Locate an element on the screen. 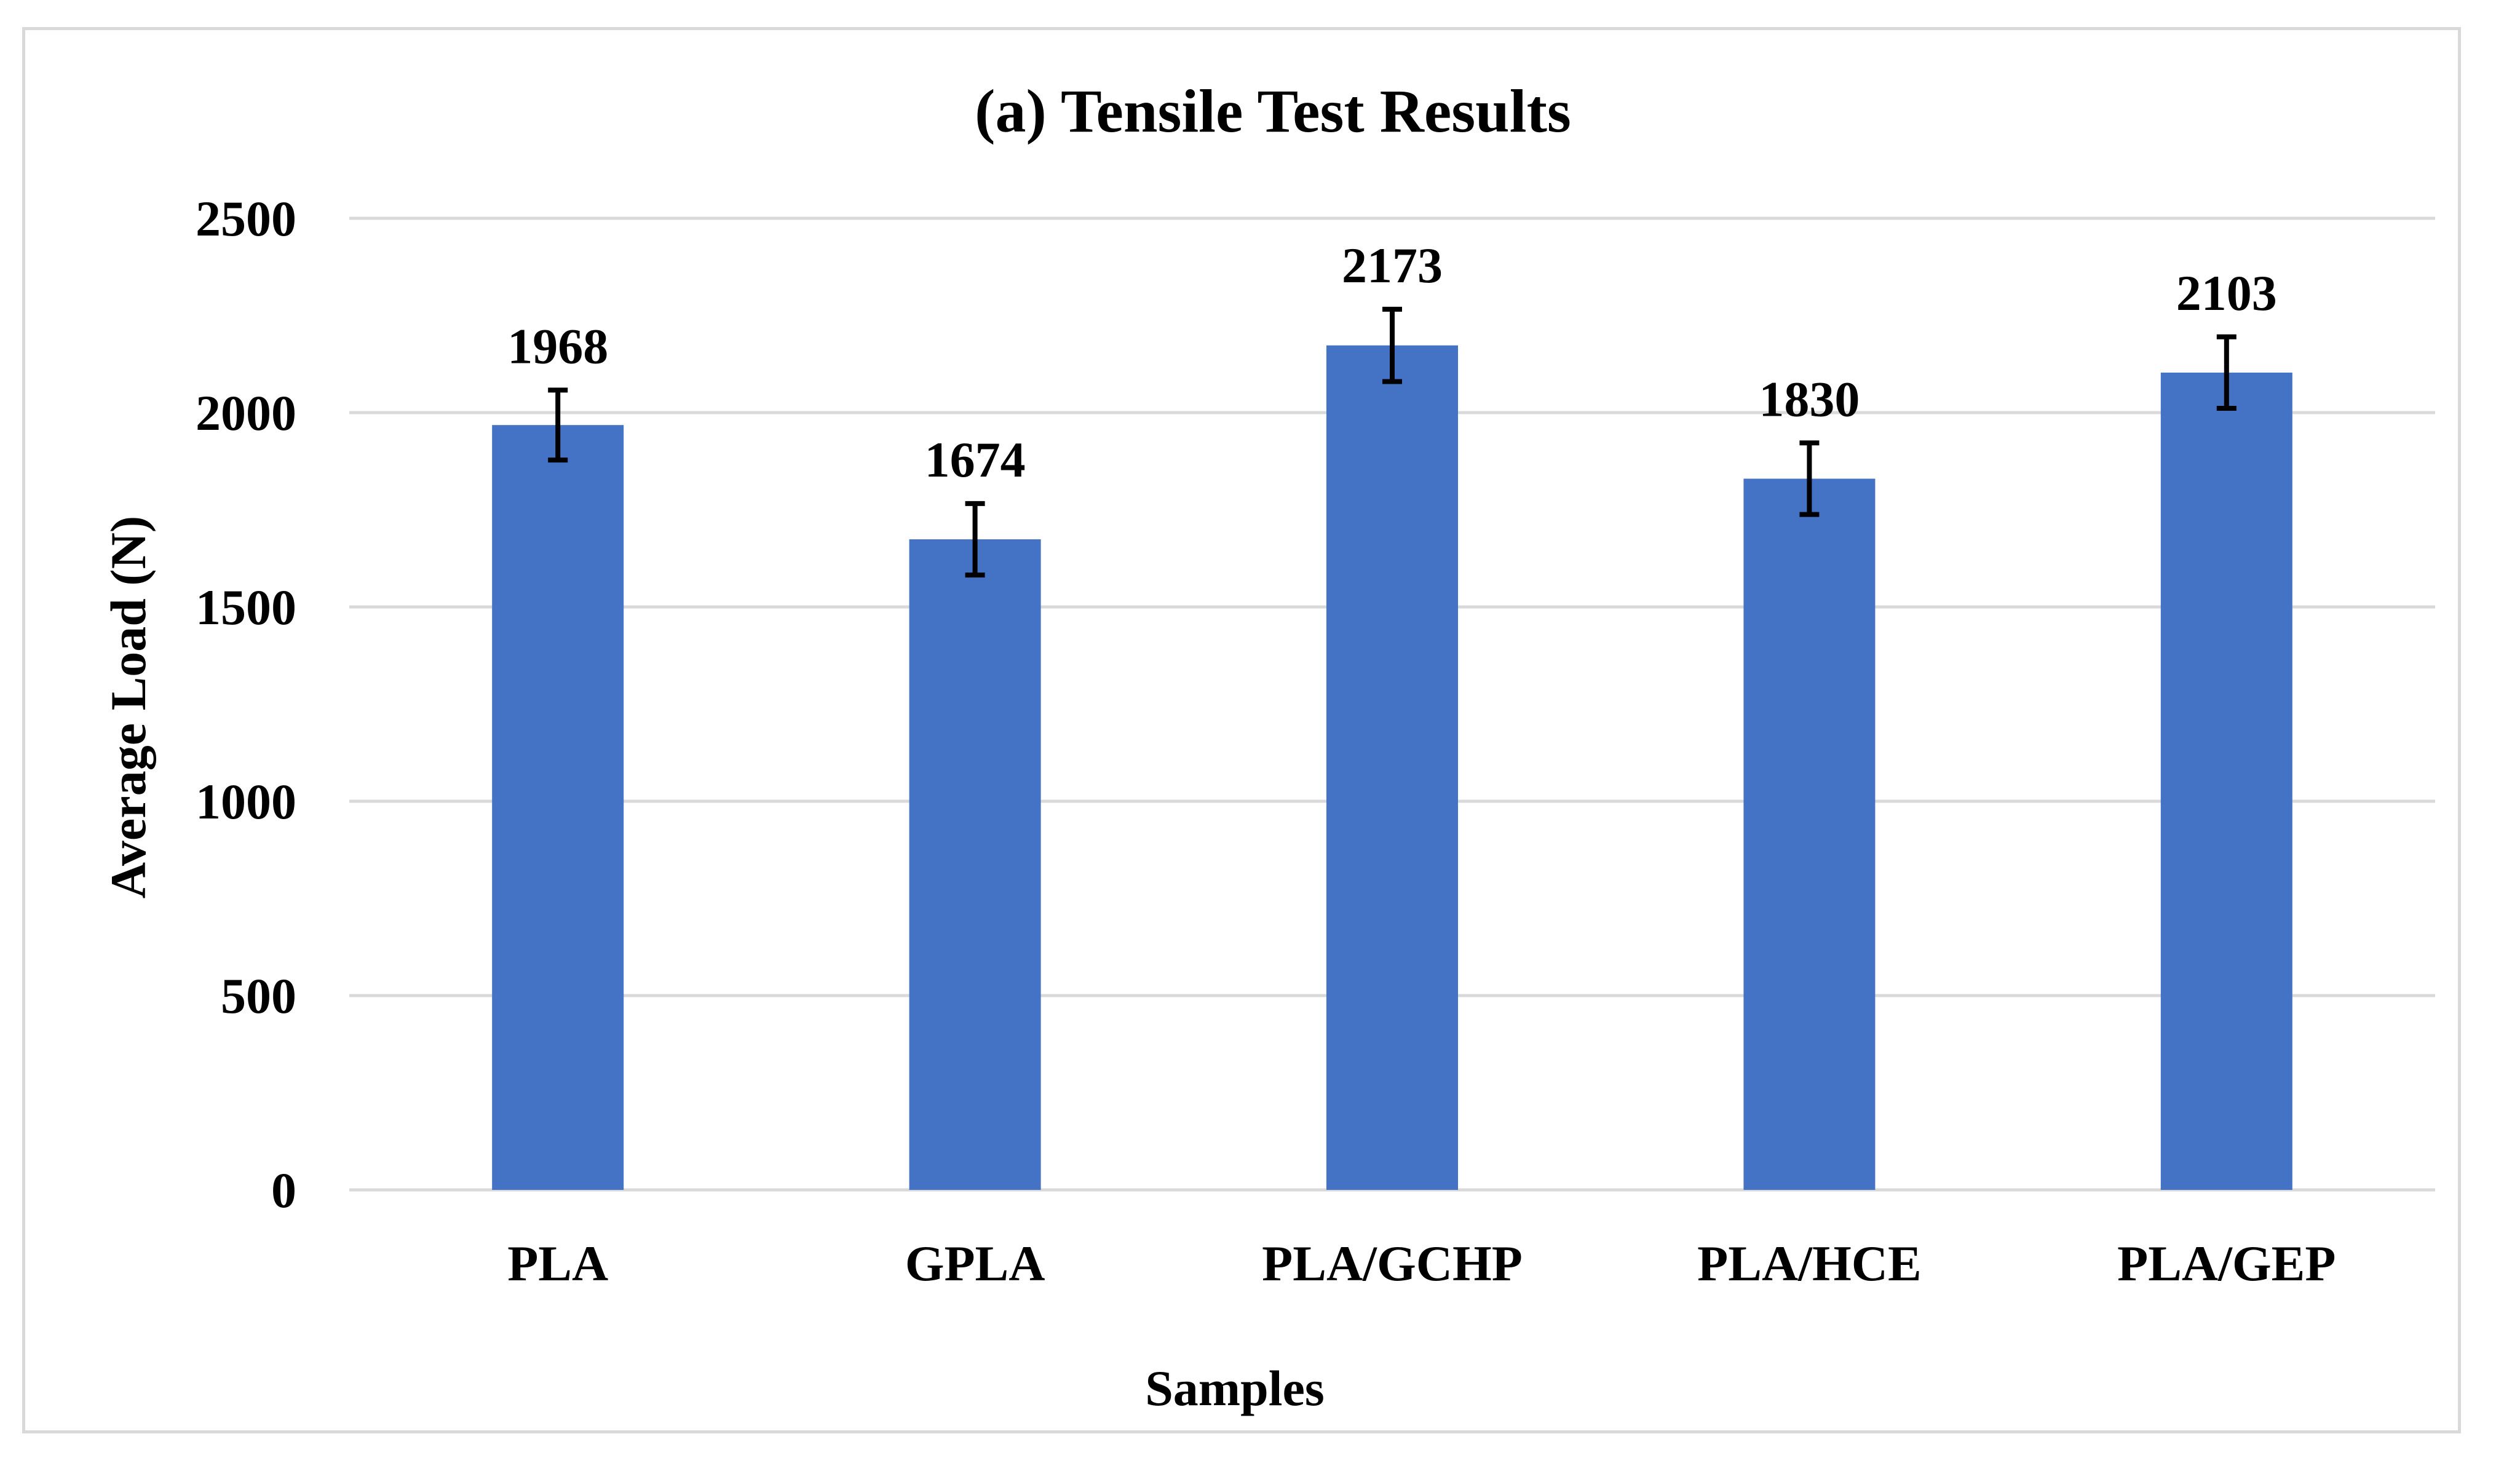 Image resolution: width=2520 pixels, height=1474 pixels. chart-title: (a) Tensile Test Results is located at coordinates (1273, 111).